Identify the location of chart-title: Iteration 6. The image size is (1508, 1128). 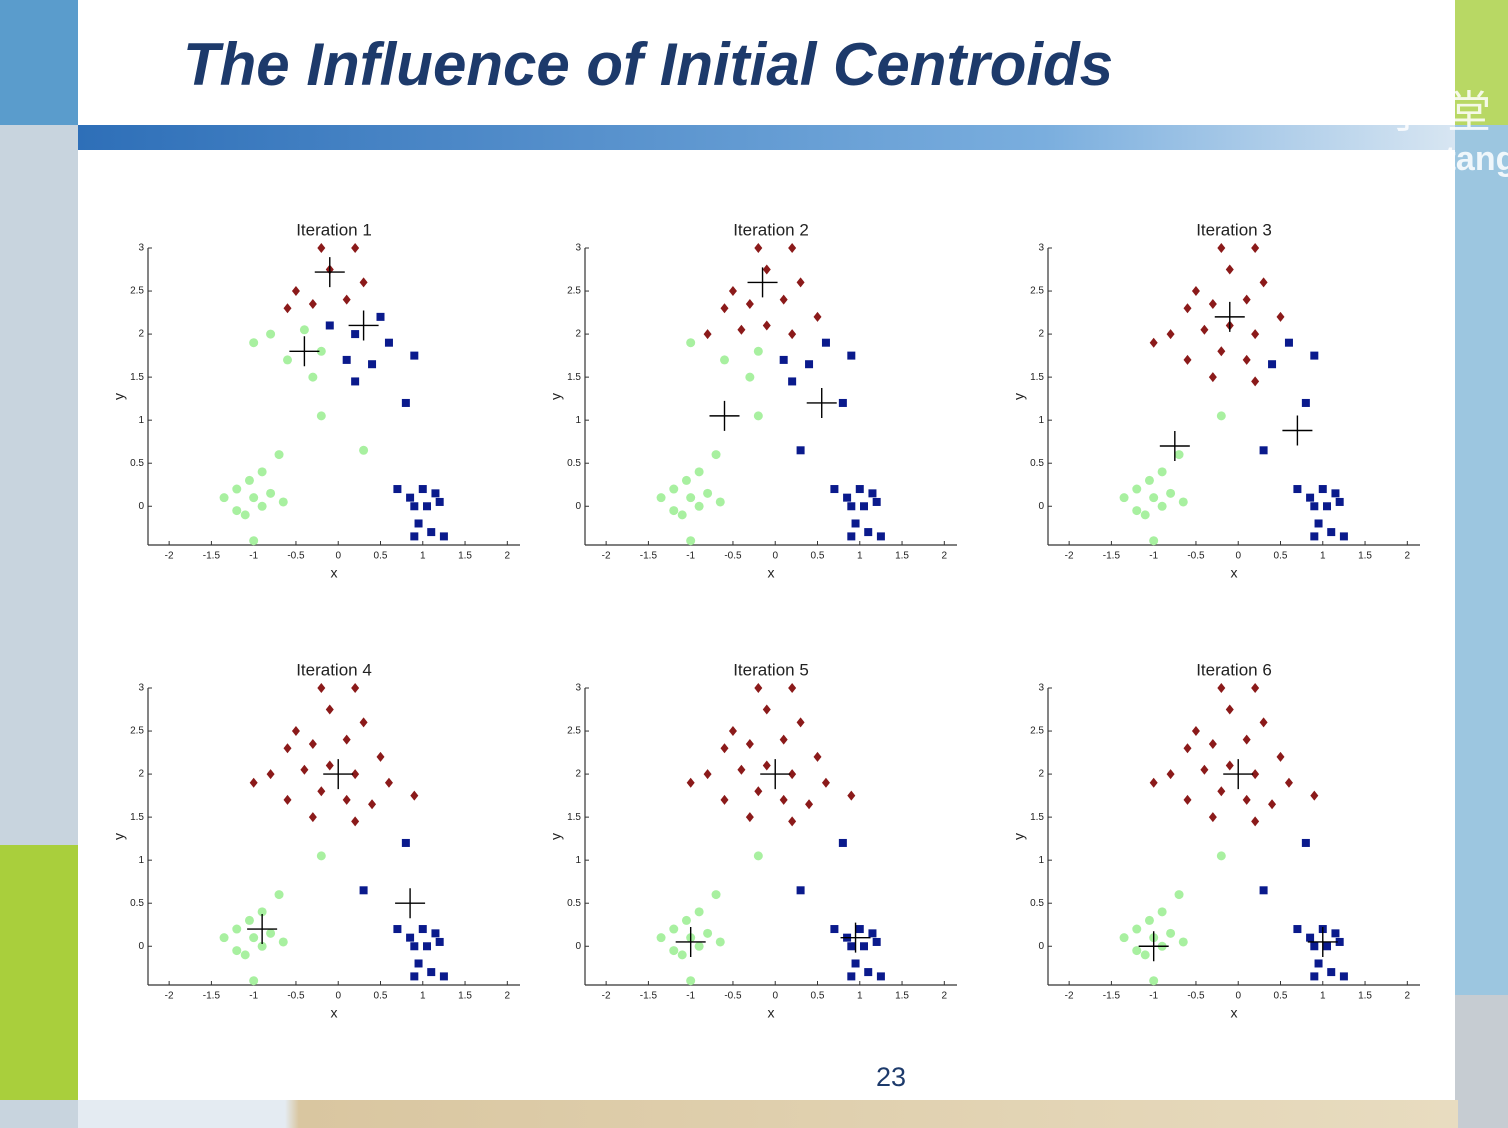
(1234, 669).